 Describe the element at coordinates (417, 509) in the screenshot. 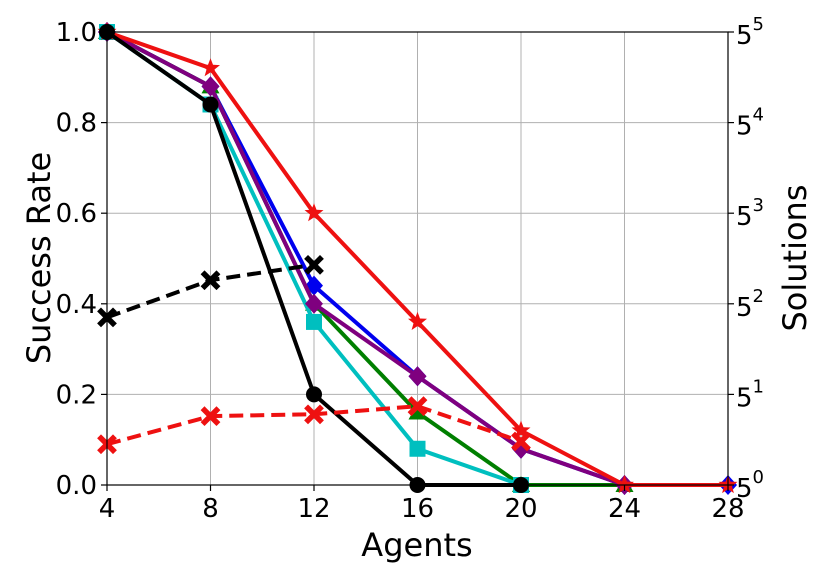

I see `x-tick-label: 16` at that location.